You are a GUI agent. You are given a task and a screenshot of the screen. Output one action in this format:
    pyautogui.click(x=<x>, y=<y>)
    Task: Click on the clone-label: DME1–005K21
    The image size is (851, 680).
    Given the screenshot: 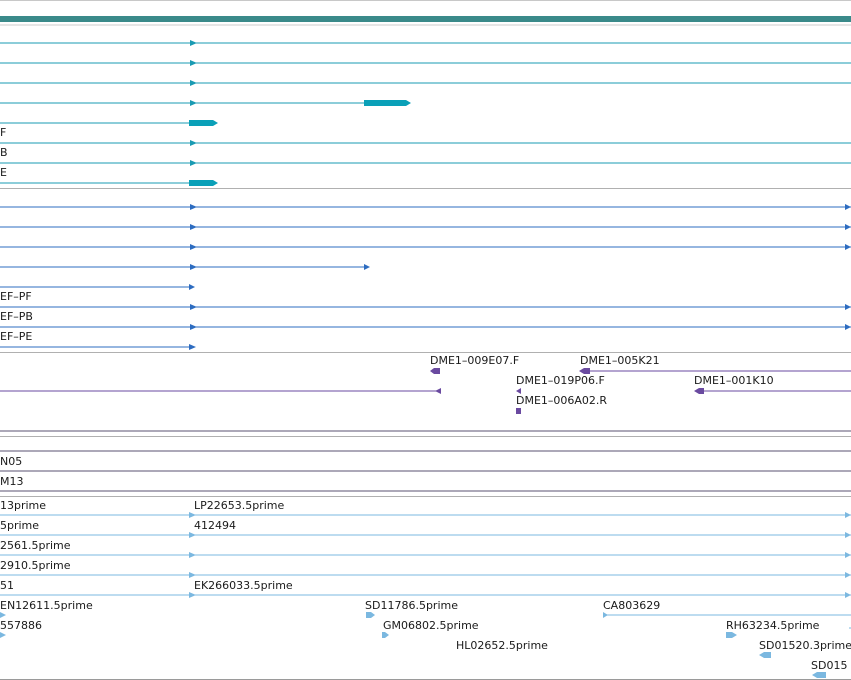 What is the action you would take?
    pyautogui.click(x=620, y=360)
    